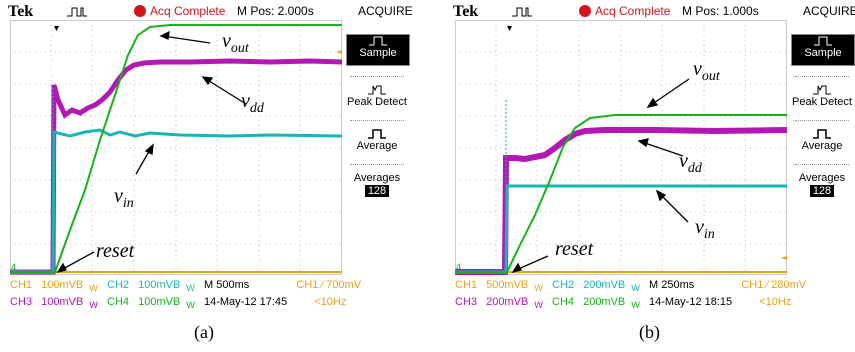 This screenshot has width=855, height=352. Describe the element at coordinates (604, 285) in the screenshot. I see `ch2-scale: 200mVB` at that location.